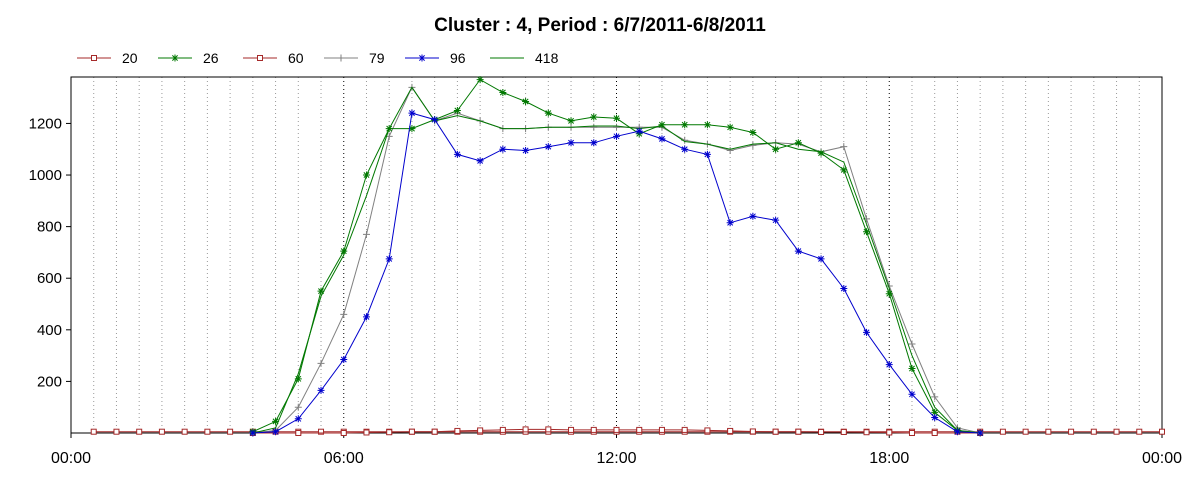  I want to click on y-tick-label: 1000, so click(45, 175).